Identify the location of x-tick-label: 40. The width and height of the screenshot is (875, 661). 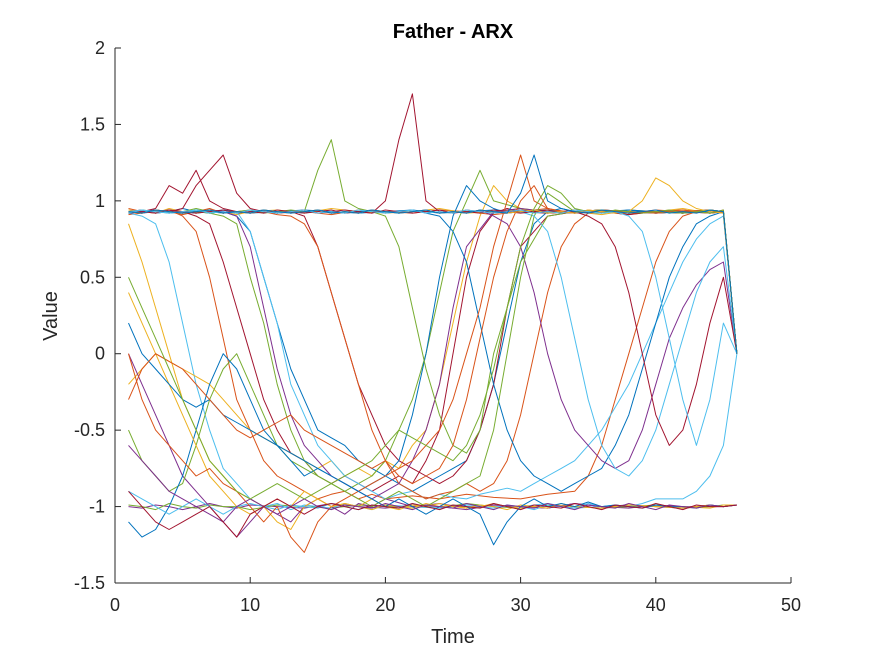
(656, 605).